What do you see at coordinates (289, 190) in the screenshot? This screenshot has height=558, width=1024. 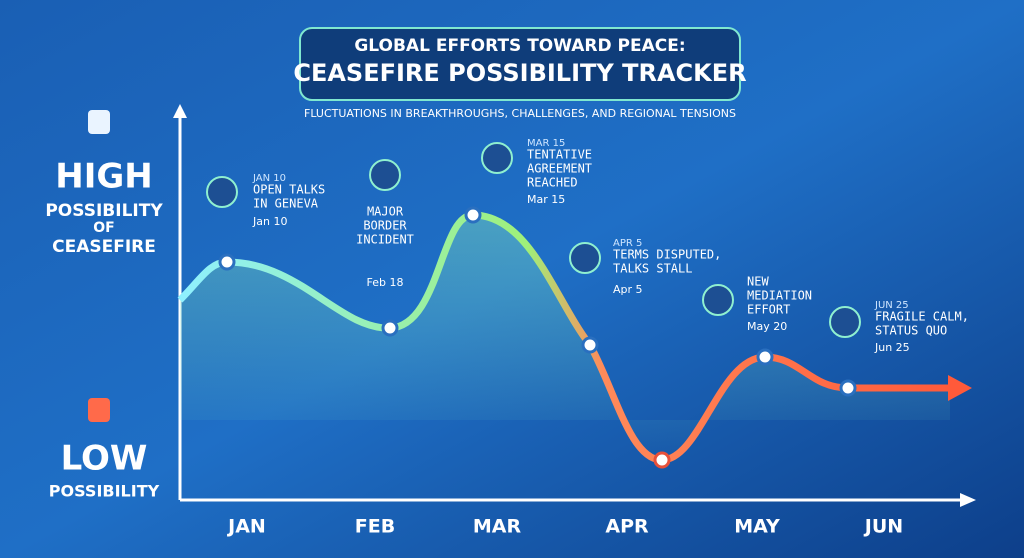 I see `event-text: OPEN TALKS` at bounding box center [289, 190].